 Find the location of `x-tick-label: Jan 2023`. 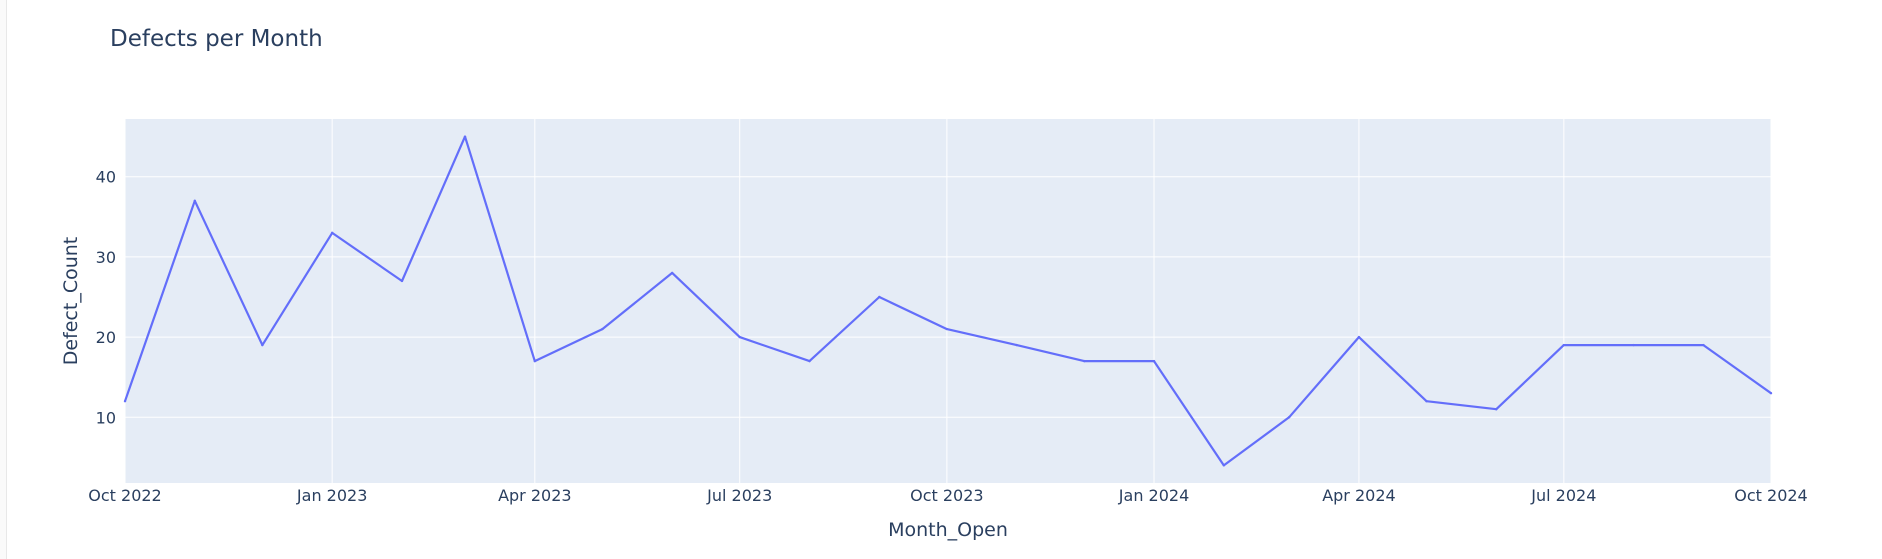

x-tick-label: Jan 2023 is located at coordinates (331, 495).